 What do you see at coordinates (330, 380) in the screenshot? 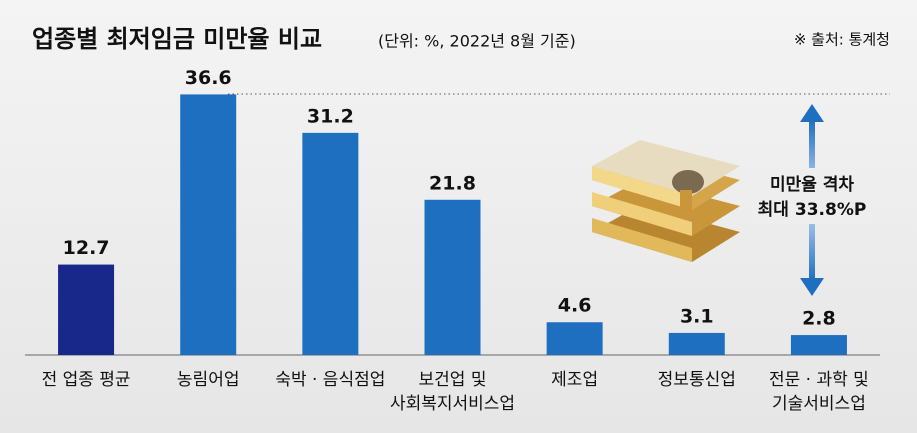
I see `x-tick-label: 숙박 · 음식점업` at bounding box center [330, 380].